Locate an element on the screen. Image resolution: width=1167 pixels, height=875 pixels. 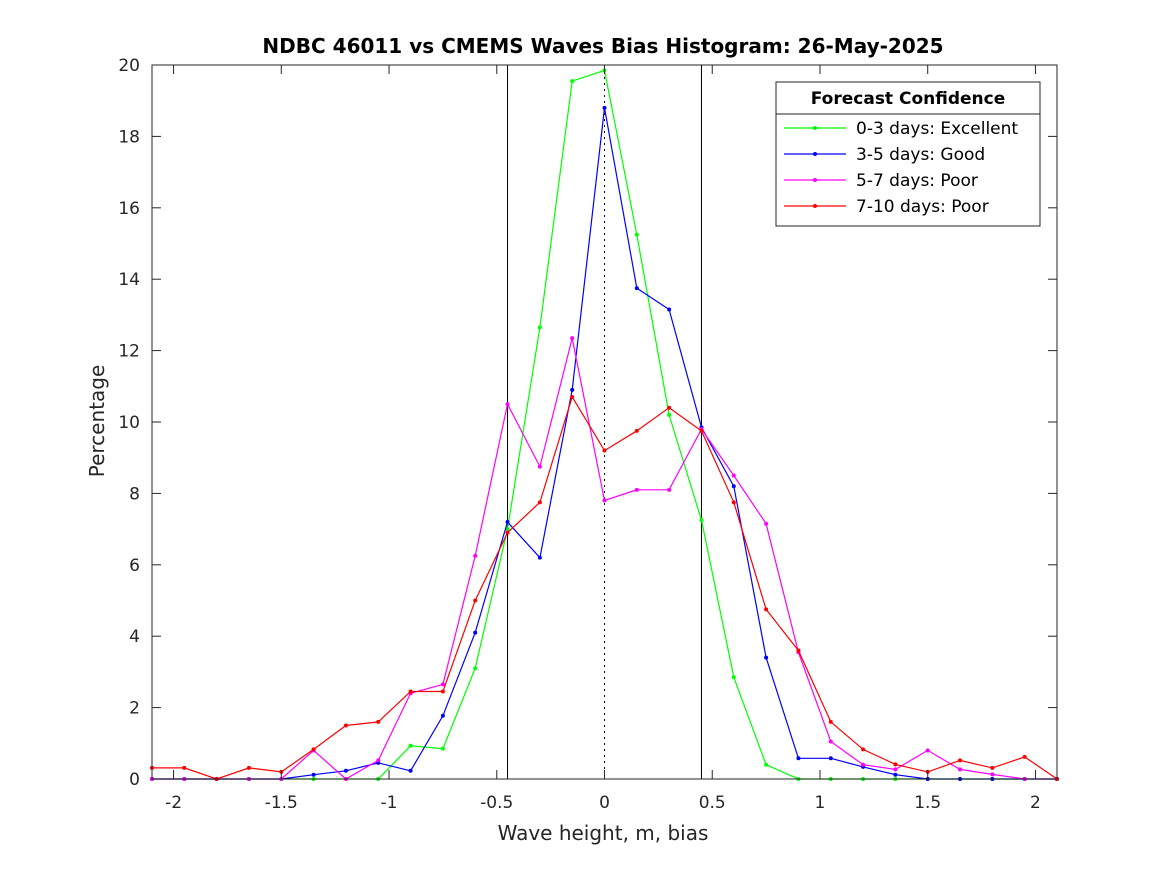
legend-item-3: 7-10 days: Poor is located at coordinates (886, 207).